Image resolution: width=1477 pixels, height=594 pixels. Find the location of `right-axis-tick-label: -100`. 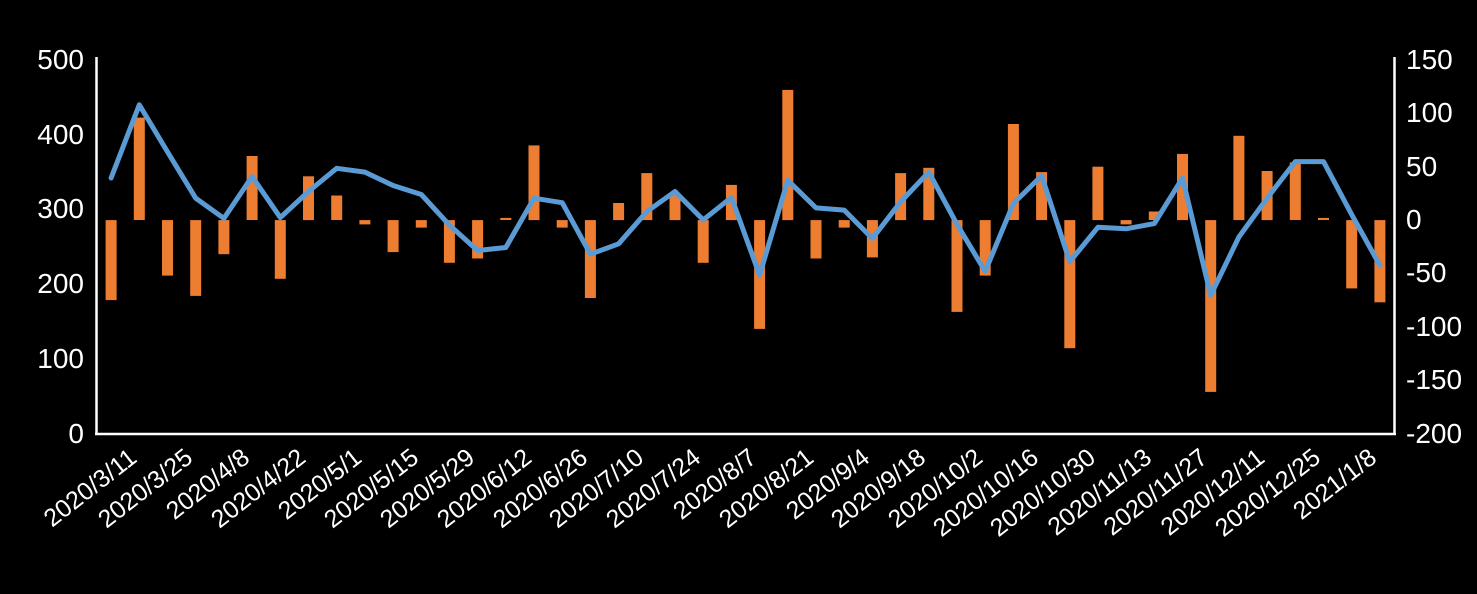

right-axis-tick-label: -100 is located at coordinates (1434, 326).